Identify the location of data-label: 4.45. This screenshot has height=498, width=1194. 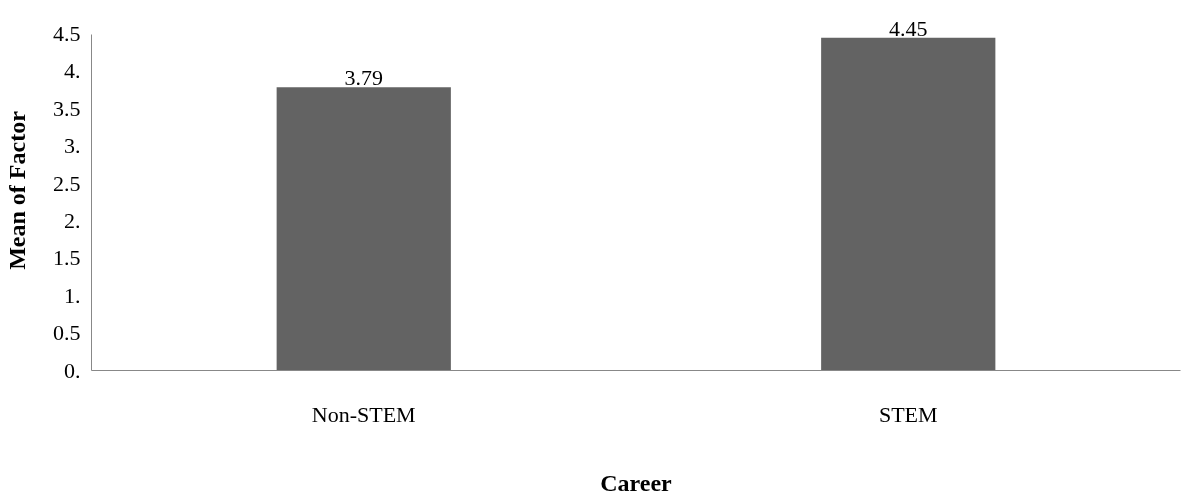
(908, 28).